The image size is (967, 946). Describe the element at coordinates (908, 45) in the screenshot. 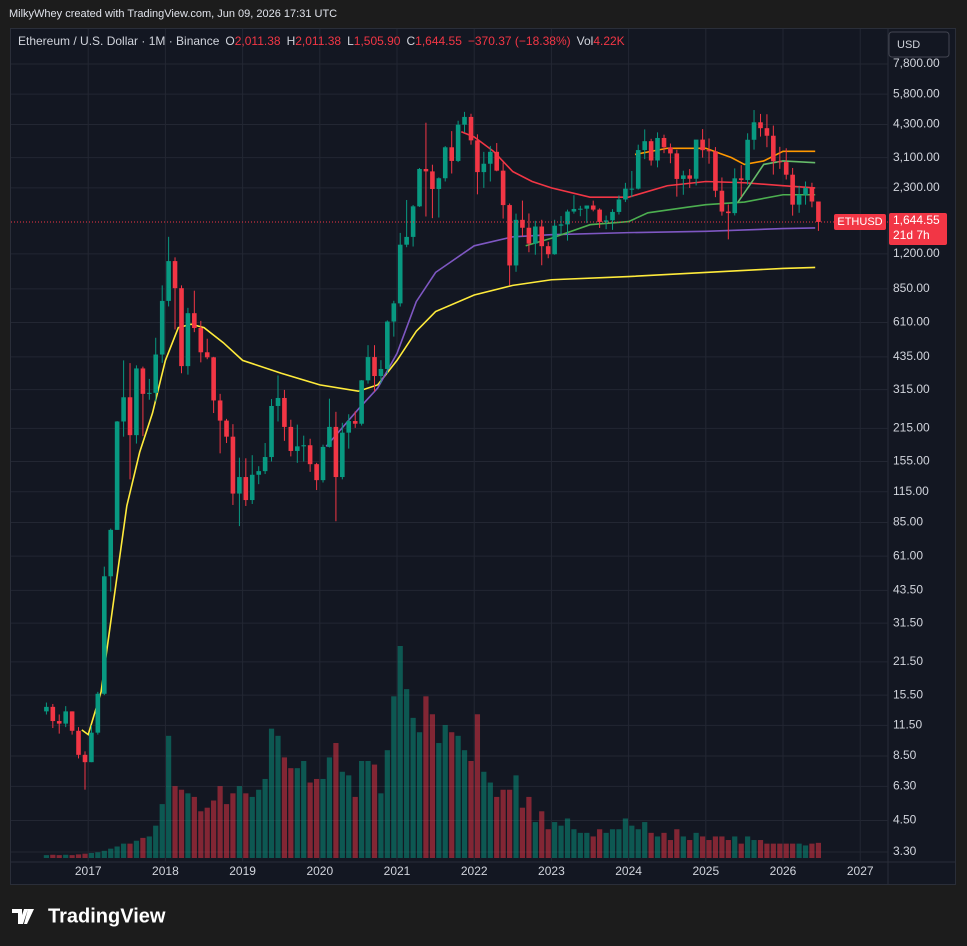

I see `currency: USD` at that location.